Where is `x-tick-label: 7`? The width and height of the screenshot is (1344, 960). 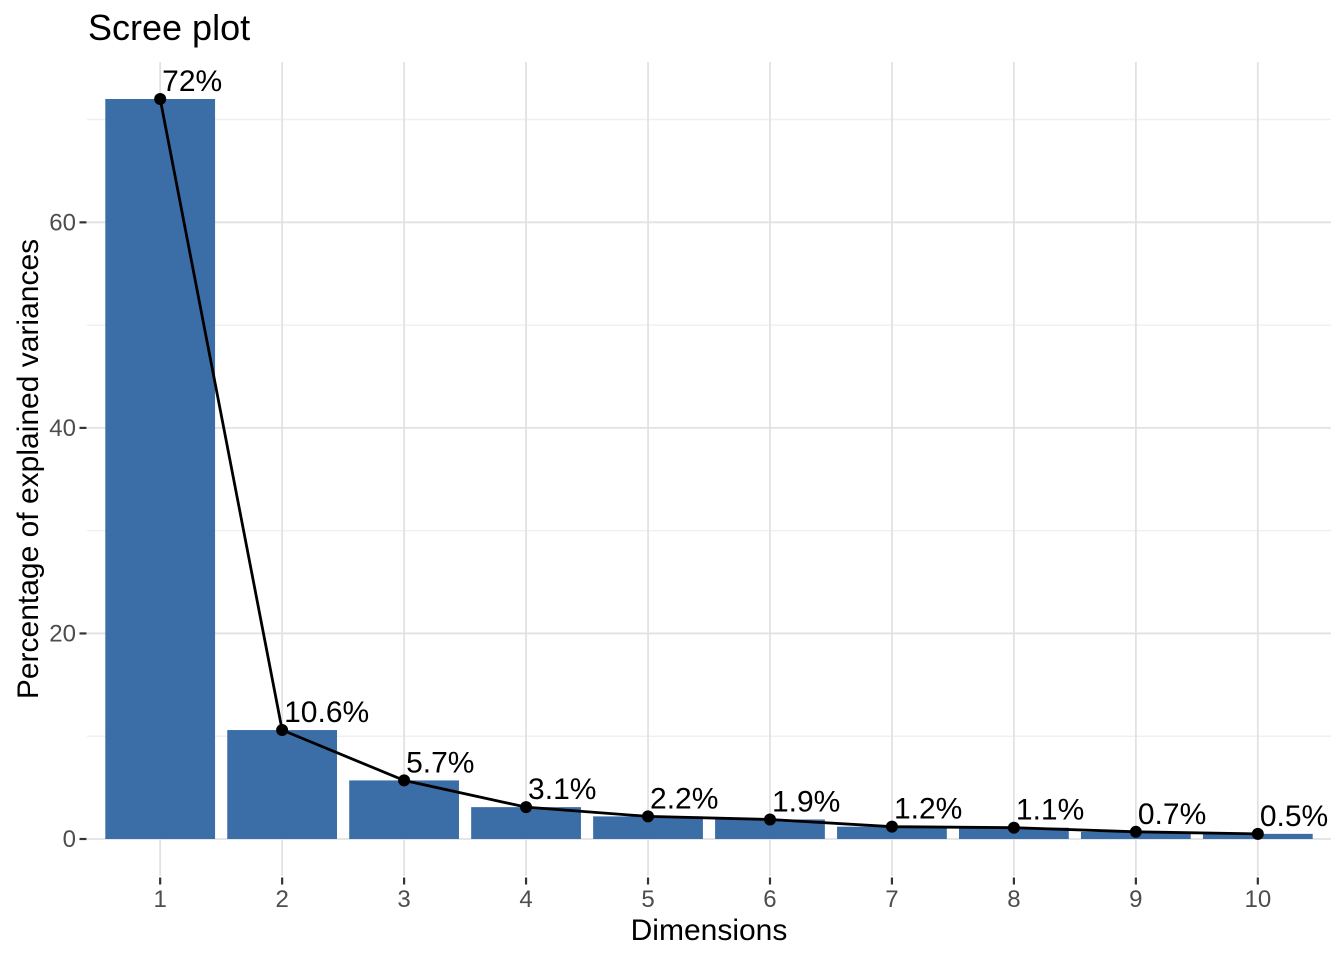
x-tick-label: 7 is located at coordinates (891, 899).